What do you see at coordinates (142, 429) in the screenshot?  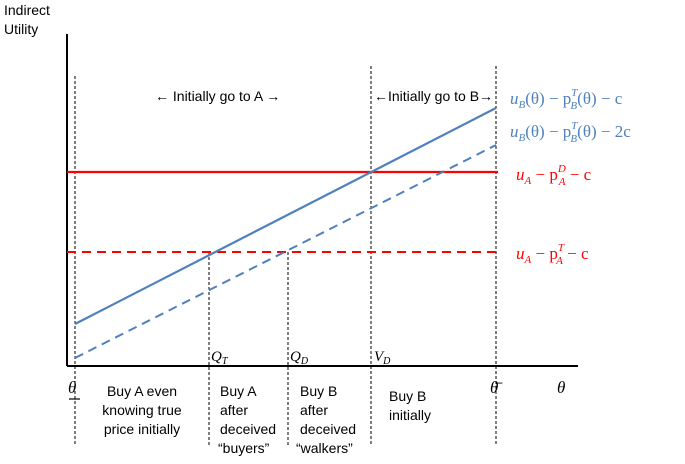 I see `region-line: price initially` at bounding box center [142, 429].